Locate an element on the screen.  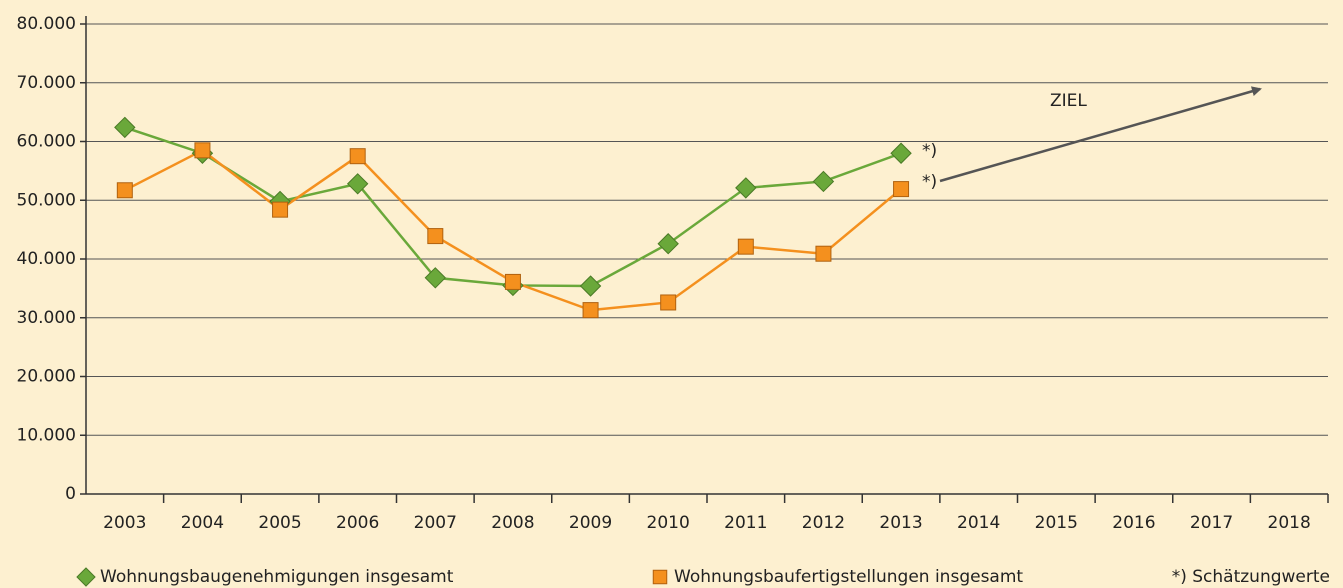
x-tick-label: 2004 is located at coordinates (202, 523).